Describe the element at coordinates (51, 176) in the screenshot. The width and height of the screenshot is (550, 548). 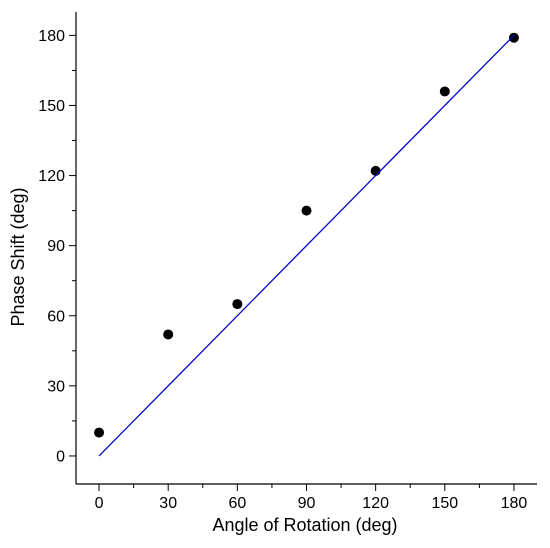
I see `y-tick-label-120: 120` at that location.